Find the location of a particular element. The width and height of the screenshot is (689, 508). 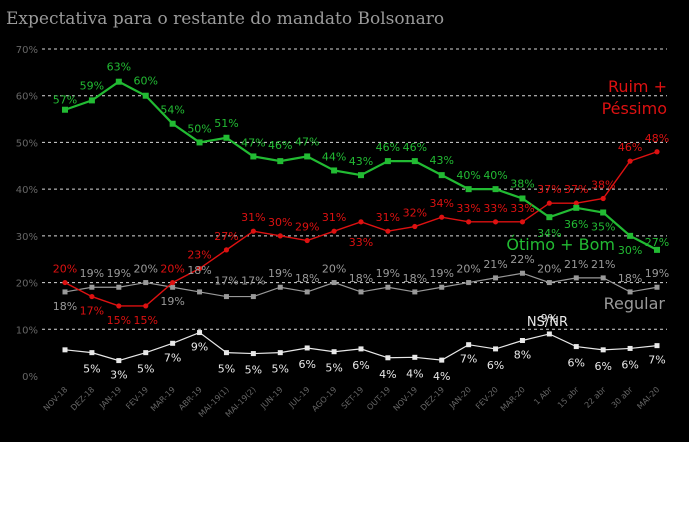

data-label-timo-bom: 50% is located at coordinates (199, 128).